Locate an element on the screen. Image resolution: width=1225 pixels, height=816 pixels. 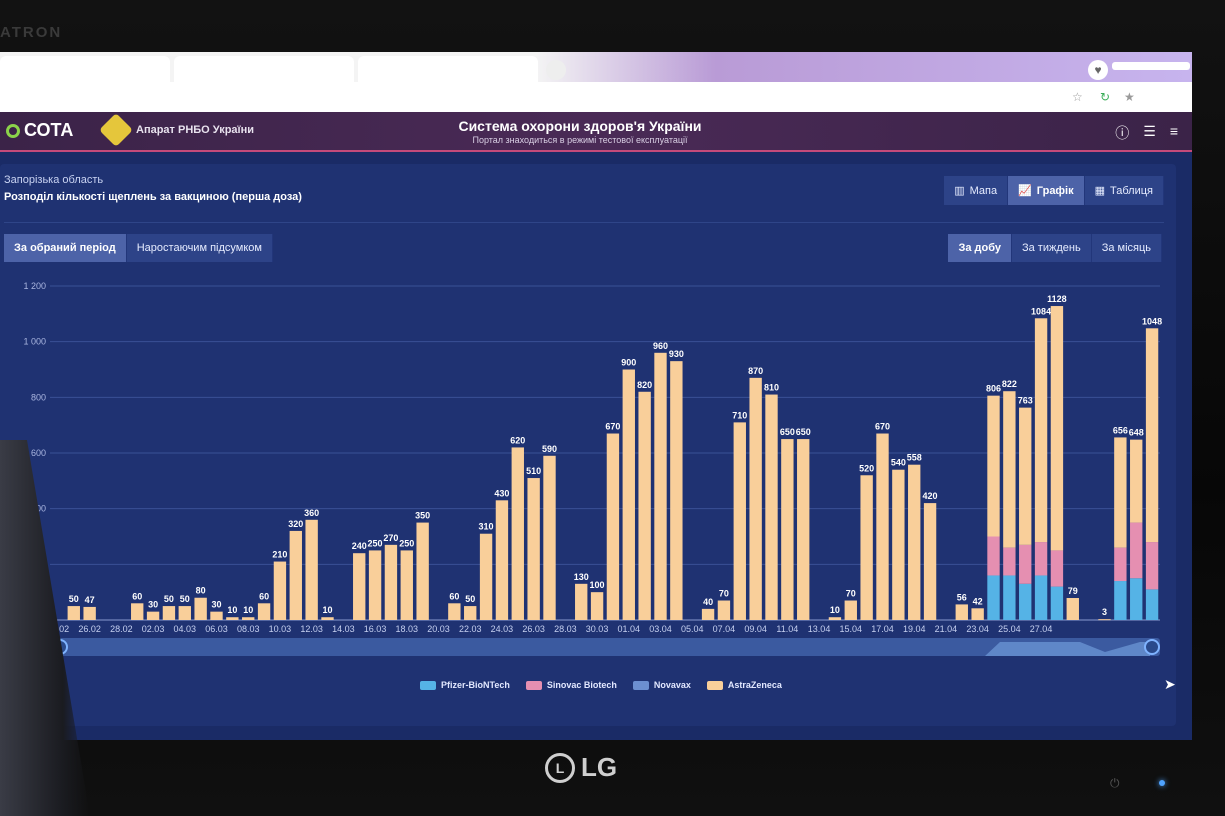
legend-item: Sinovac Biotech is located at coordinates (571, 685).